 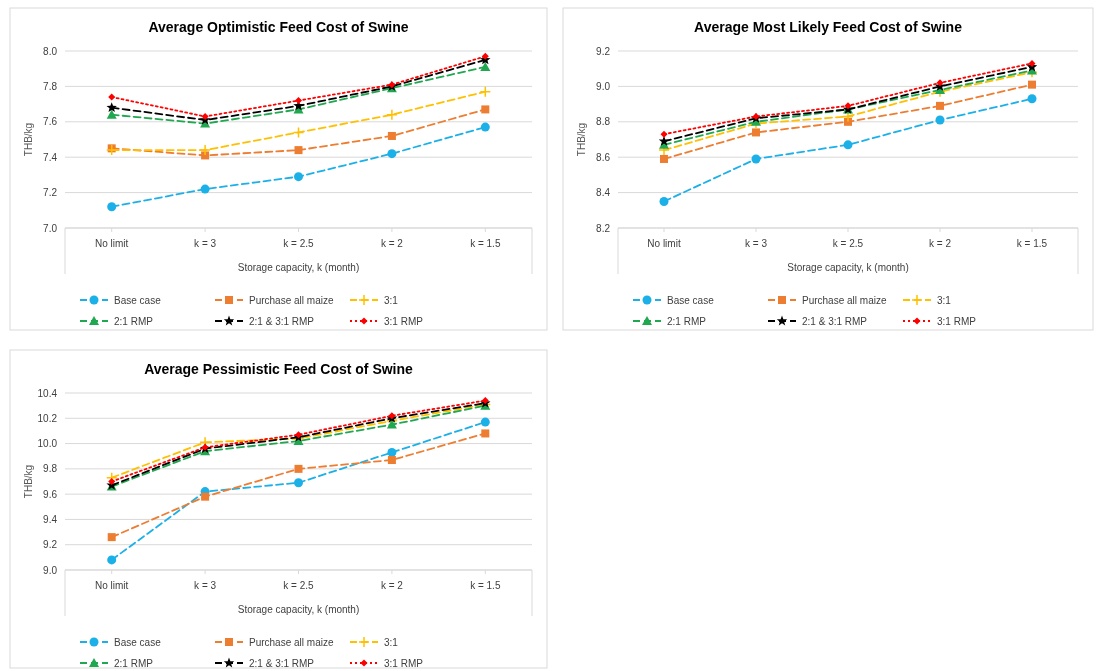 I want to click on y-tick-label: 8.6, so click(x=603, y=157).